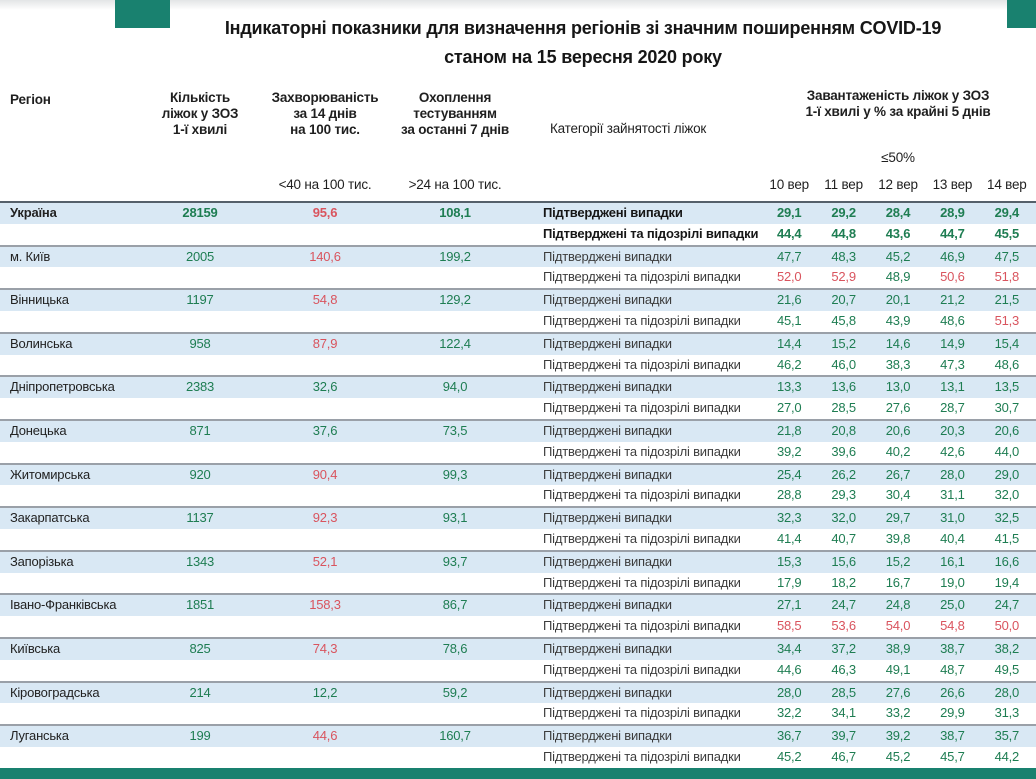  Describe the element at coordinates (898, 518) in the screenshot. I see `occupancy-values: 32,3 32,0 29,7 31,0 32,5` at that location.